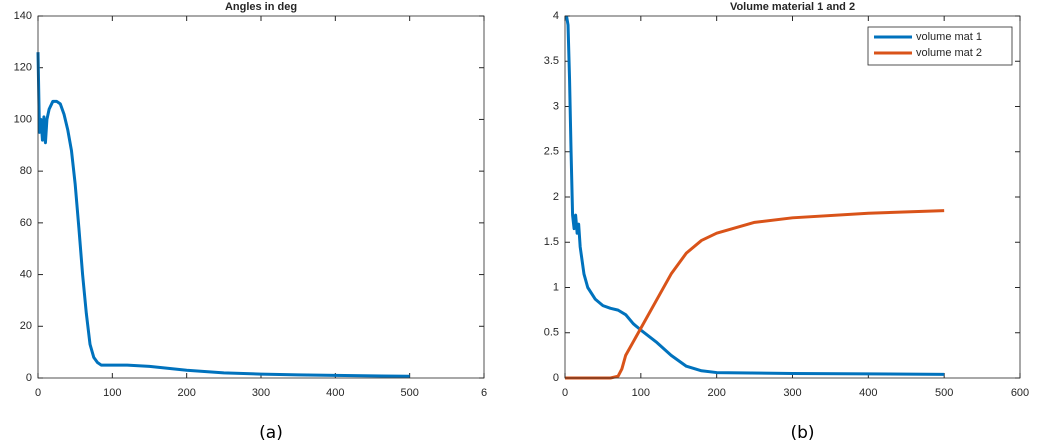 The image size is (1039, 448). What do you see at coordinates (23, 16) in the screenshot?
I see `y-tick-label: 140` at bounding box center [23, 16].